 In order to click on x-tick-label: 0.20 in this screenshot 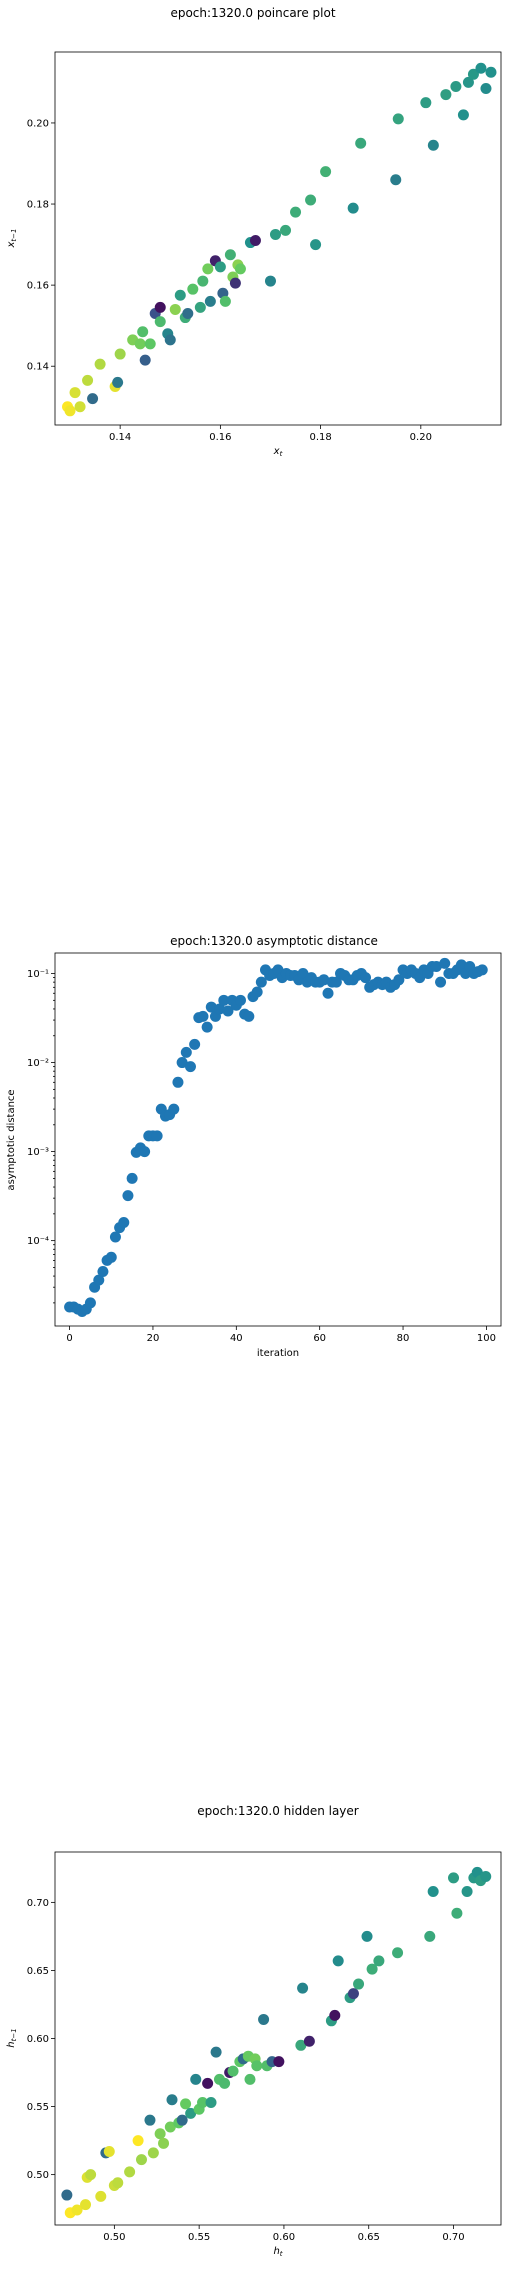, I will do `click(421, 437)`.